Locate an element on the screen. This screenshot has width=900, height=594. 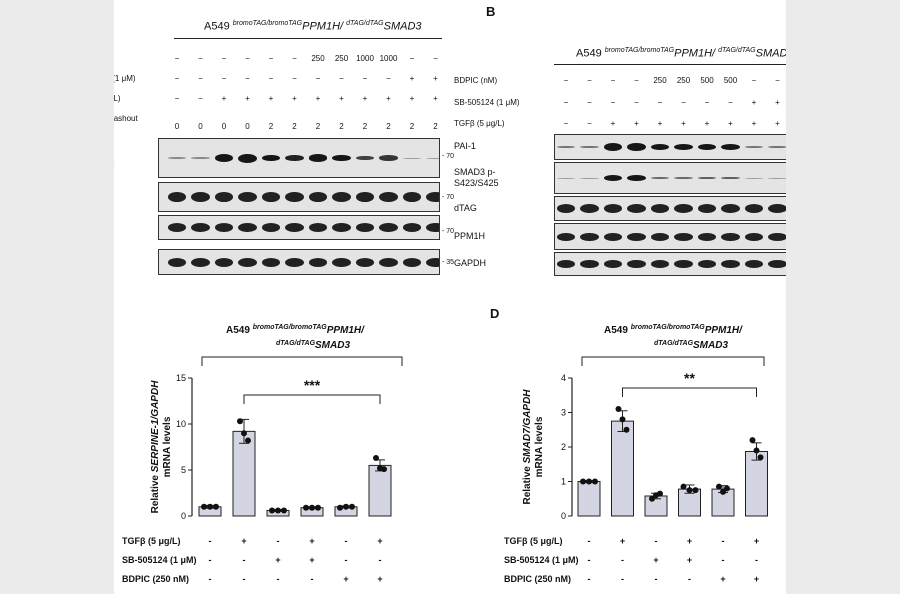
panel-b-title-rule is located at coordinates (670, 64).